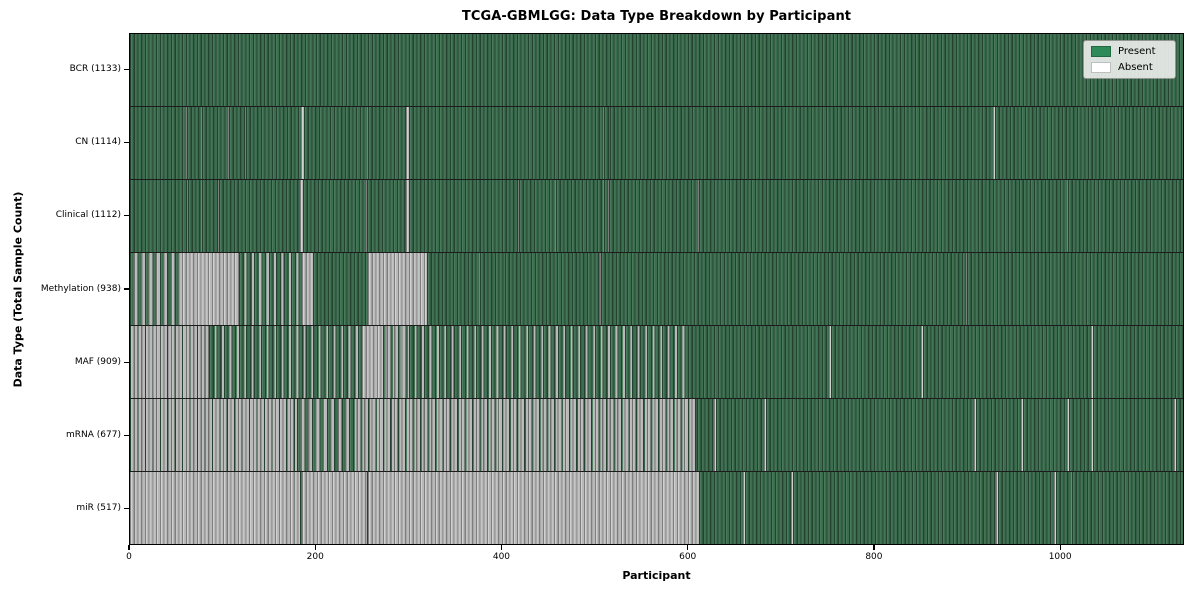  I want to click on legend-label-present: Present, so click(1137, 51).